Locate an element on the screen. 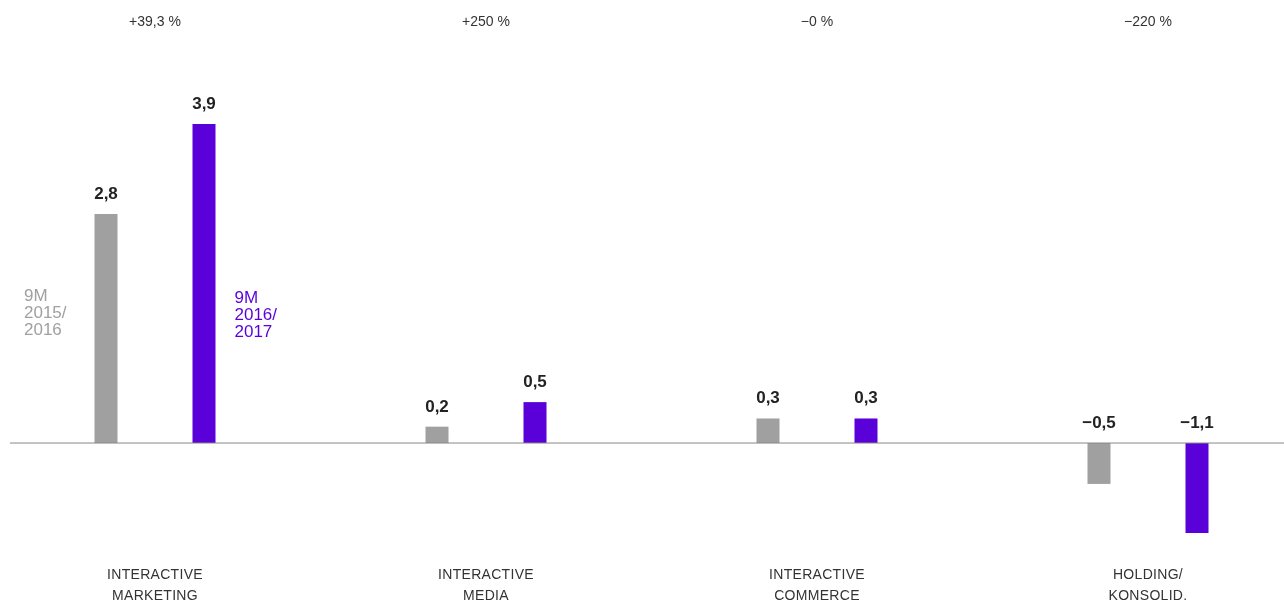 The image size is (1284, 600). text: +39,3 % is located at coordinates (155, 21).